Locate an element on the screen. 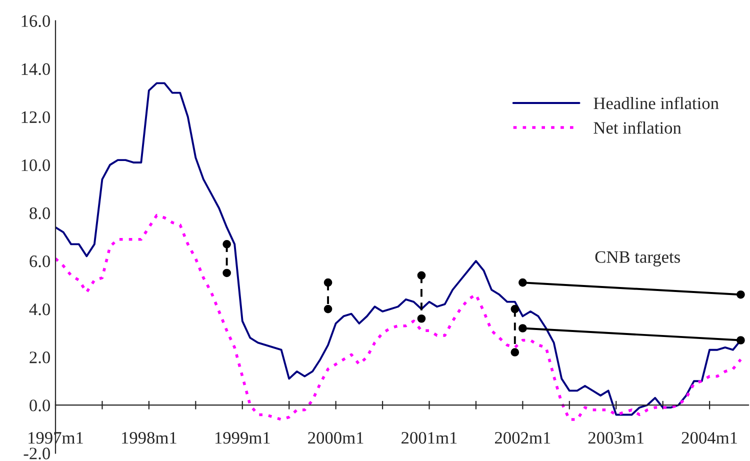 This screenshot has height=461, width=750. y-tick-label: 14.0 is located at coordinates (36, 69).